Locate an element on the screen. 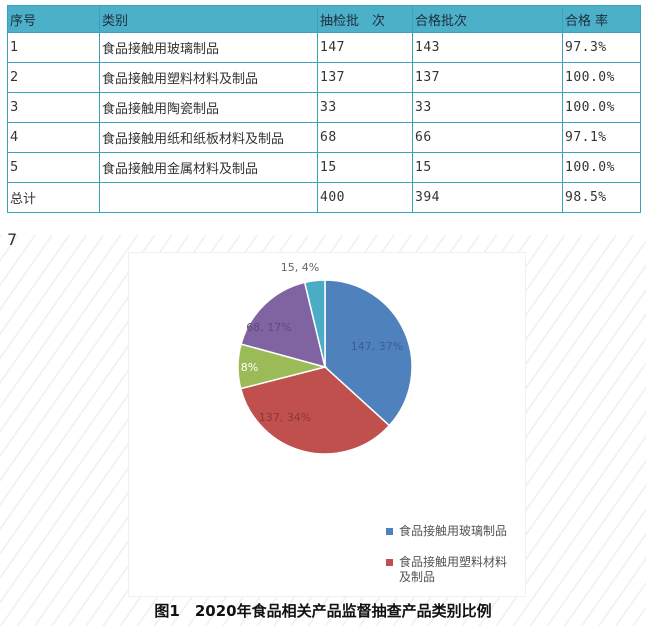 Image resolution: width=646 pixels, height=626 pixels. cell-total-label: 总计 is located at coordinates (53, 197).